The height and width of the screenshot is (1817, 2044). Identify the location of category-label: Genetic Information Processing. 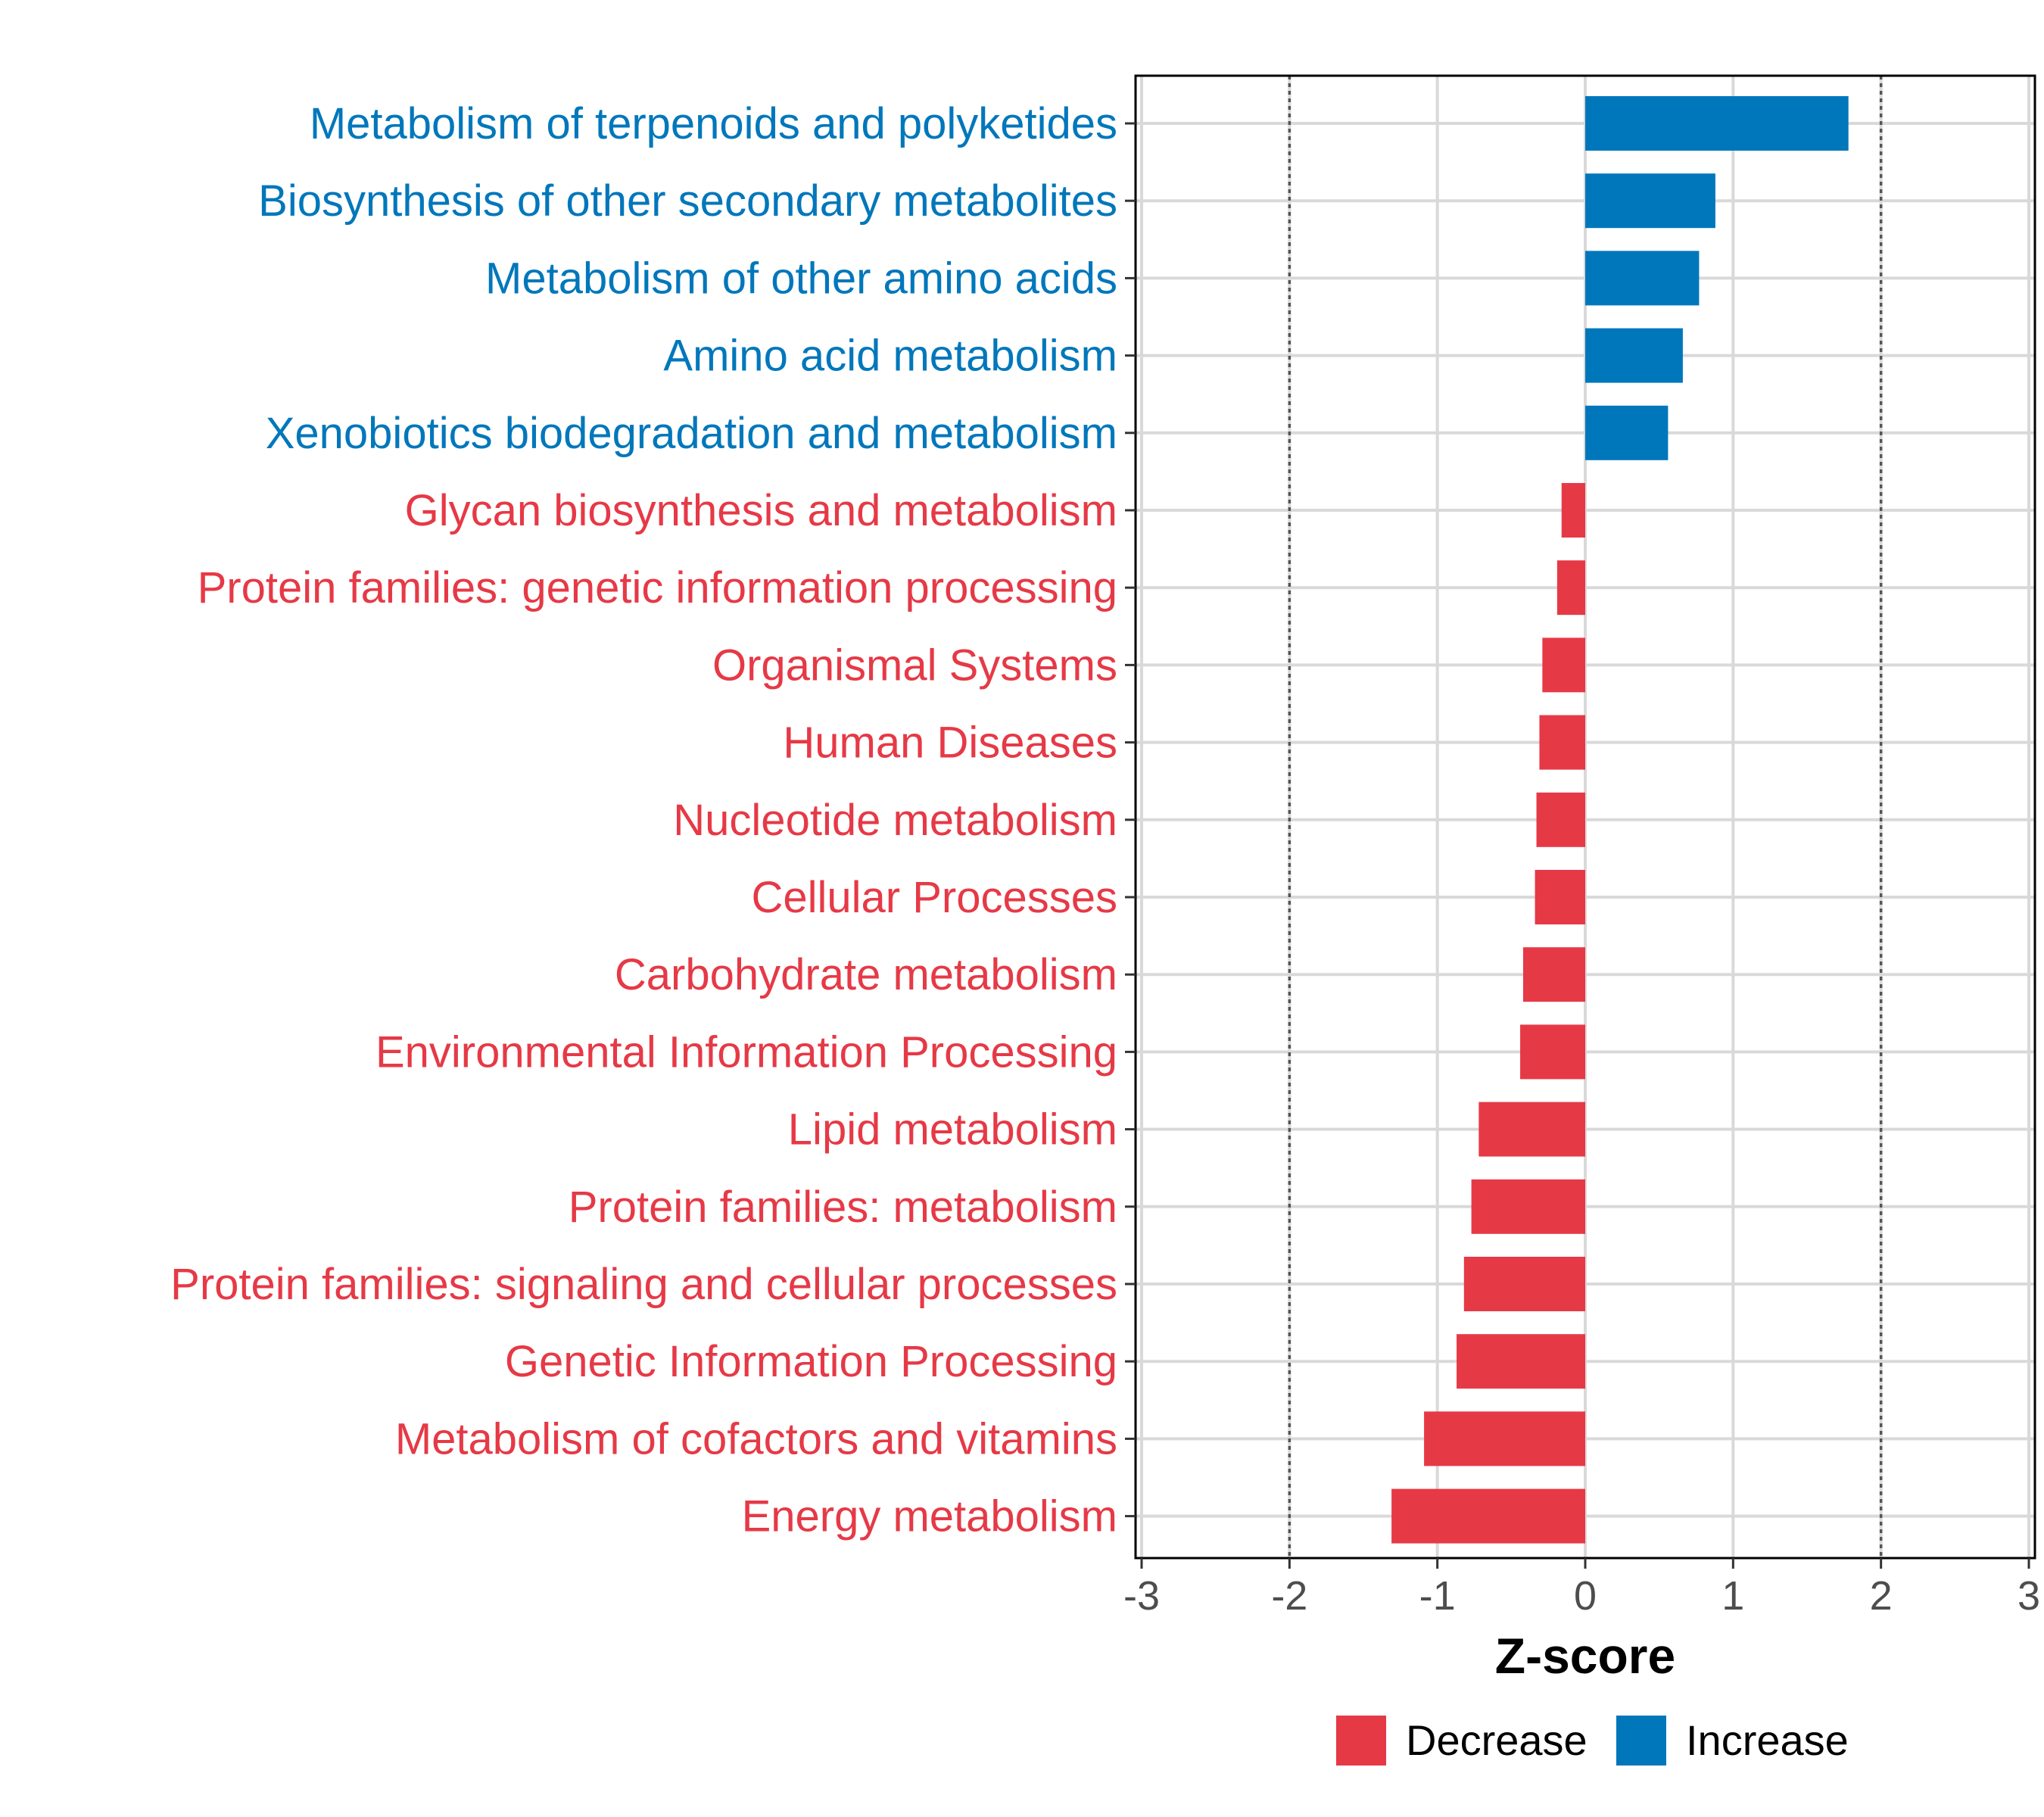
(811, 1361).